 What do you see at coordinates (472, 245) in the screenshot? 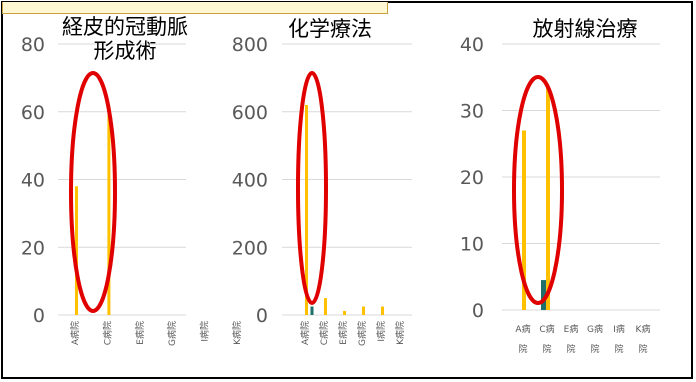
I see `y-tick-label: 10` at bounding box center [472, 245].